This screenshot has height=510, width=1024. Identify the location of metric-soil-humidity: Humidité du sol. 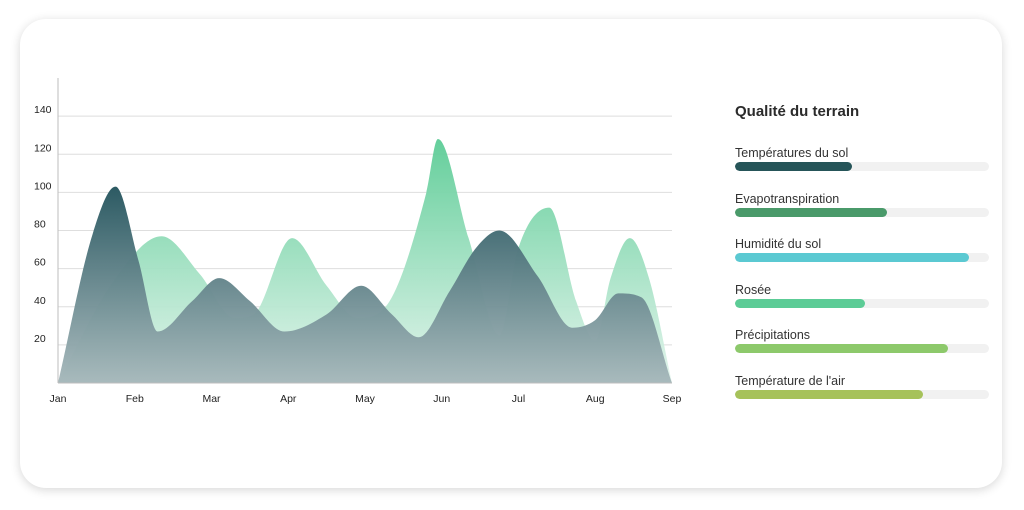
(862, 258).